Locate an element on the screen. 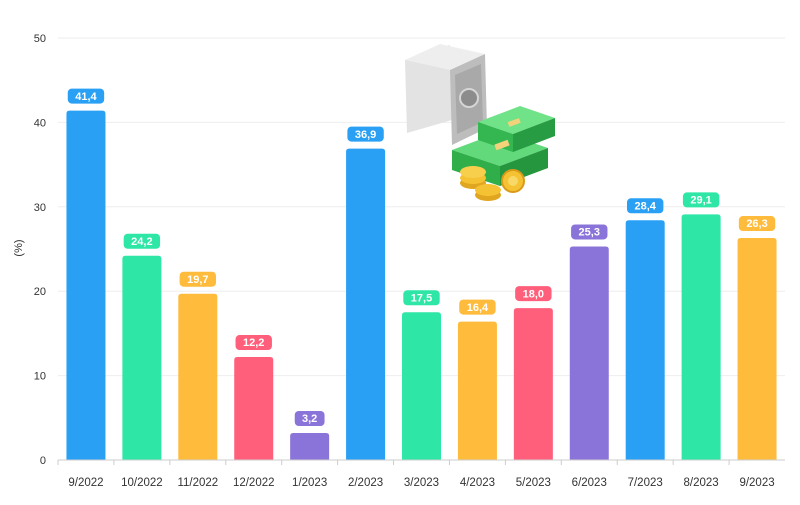  bar-9-2022 is located at coordinates (86, 285).